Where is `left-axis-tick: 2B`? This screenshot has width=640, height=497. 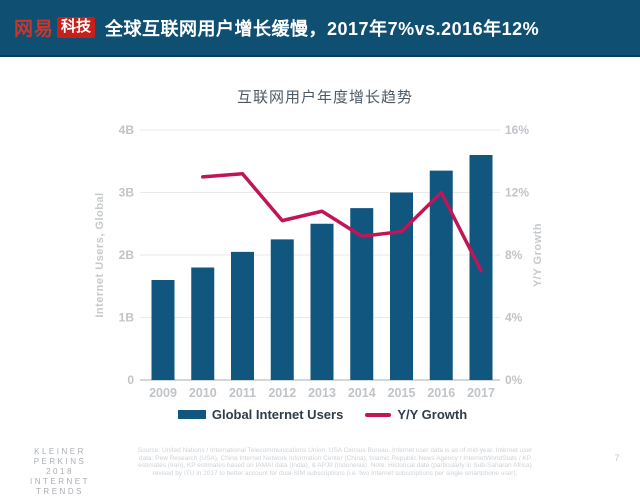
left-axis-tick: 2B is located at coordinates (127, 255).